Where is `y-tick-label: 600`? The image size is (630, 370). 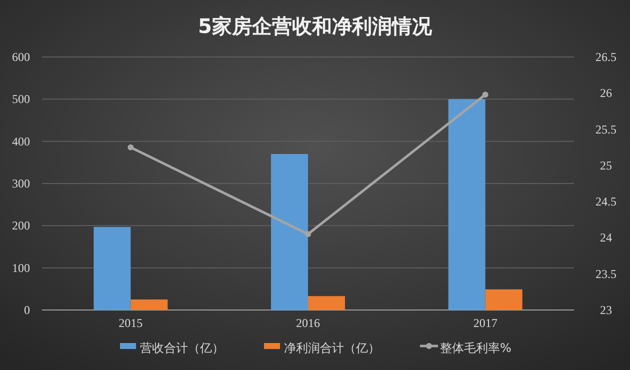 y-tick-label: 600 is located at coordinates (21, 57).